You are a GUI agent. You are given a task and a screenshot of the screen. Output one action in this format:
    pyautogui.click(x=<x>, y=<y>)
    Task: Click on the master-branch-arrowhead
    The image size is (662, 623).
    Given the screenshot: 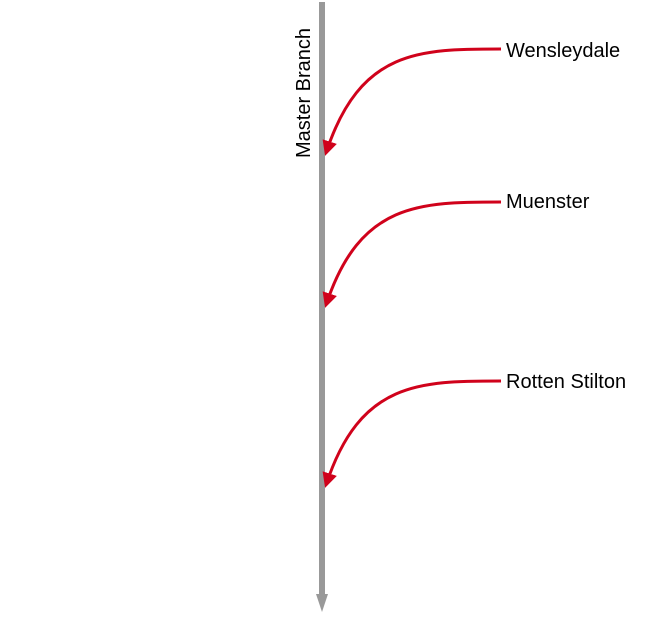 What is the action you would take?
    pyautogui.click(x=322, y=603)
    